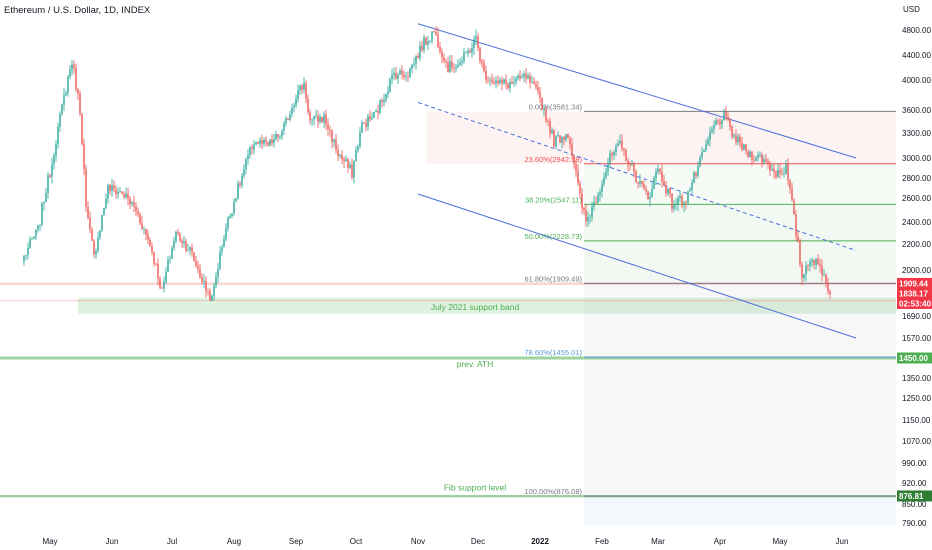 The image size is (932, 550). What do you see at coordinates (914, 504) in the screenshot?
I see `y-tick-label: 850.00` at bounding box center [914, 504].